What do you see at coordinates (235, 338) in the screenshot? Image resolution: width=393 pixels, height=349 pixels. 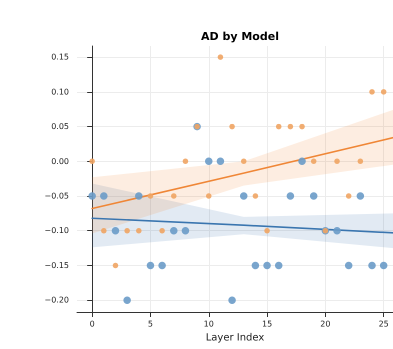 I see `x-axis-title: Layer Index` at bounding box center [235, 338].